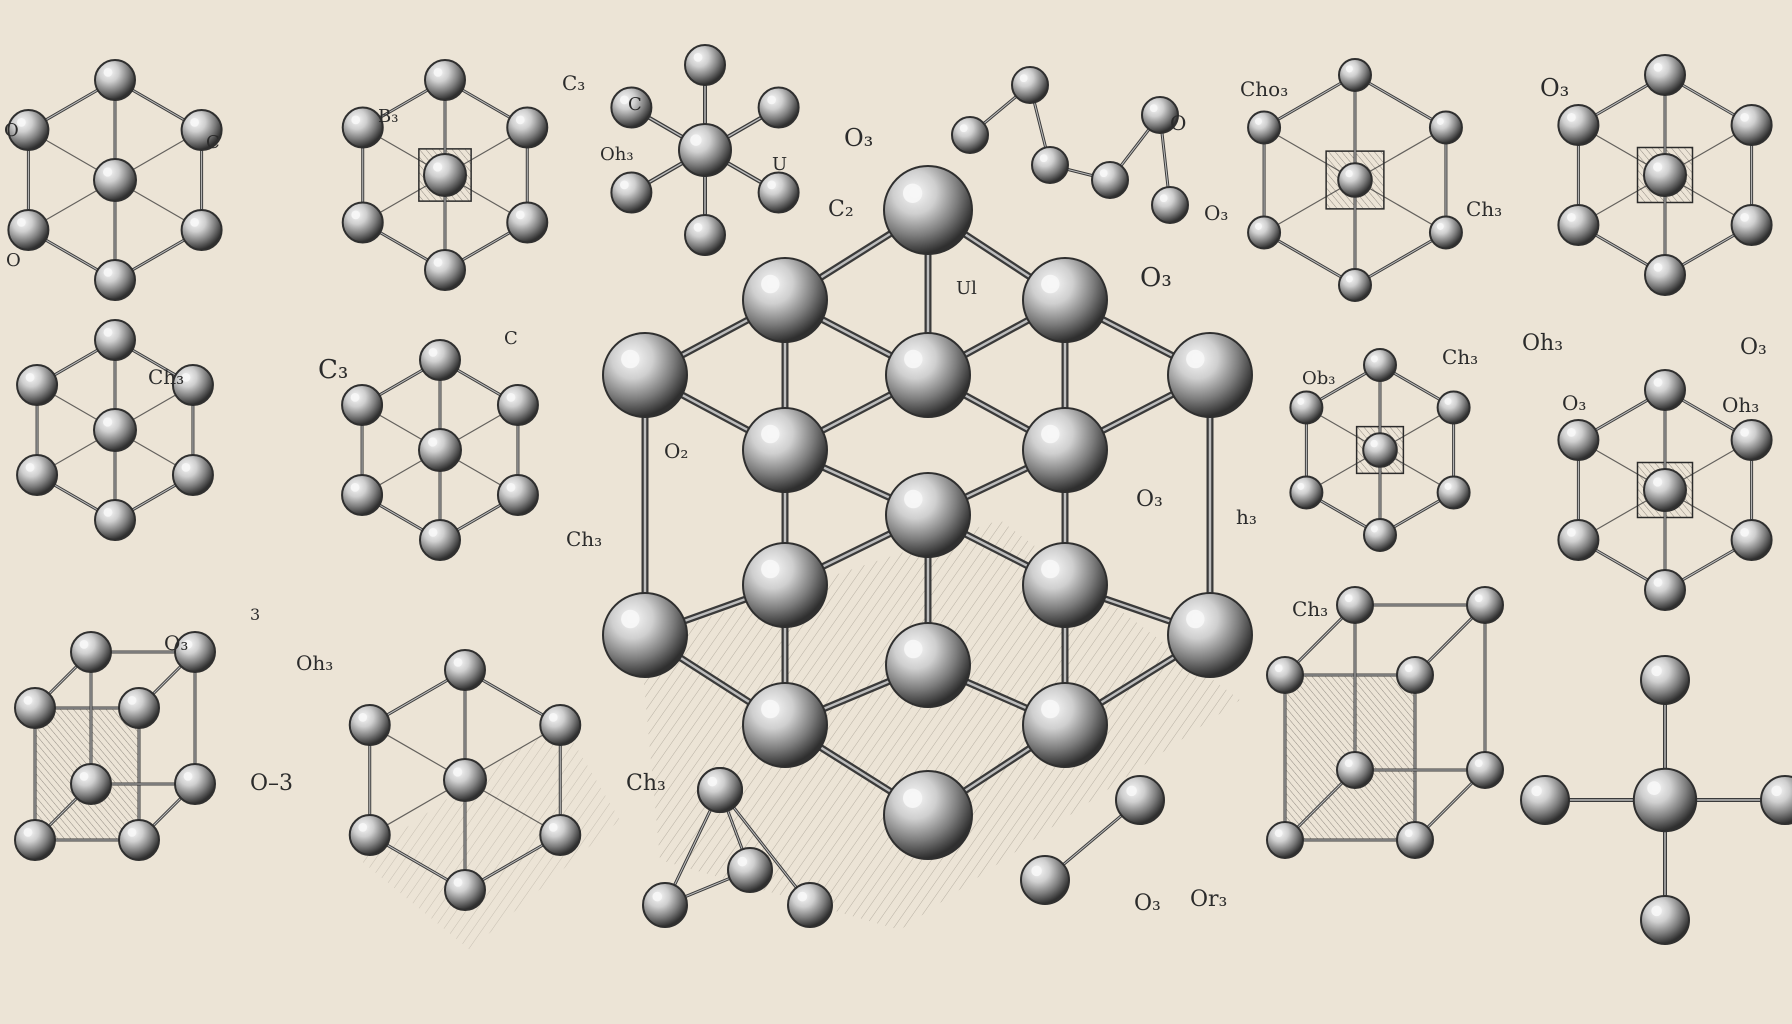 This screenshot has height=1024, width=1792. Describe the element at coordinates (271, 783) in the screenshot. I see `label: O–3` at that location.